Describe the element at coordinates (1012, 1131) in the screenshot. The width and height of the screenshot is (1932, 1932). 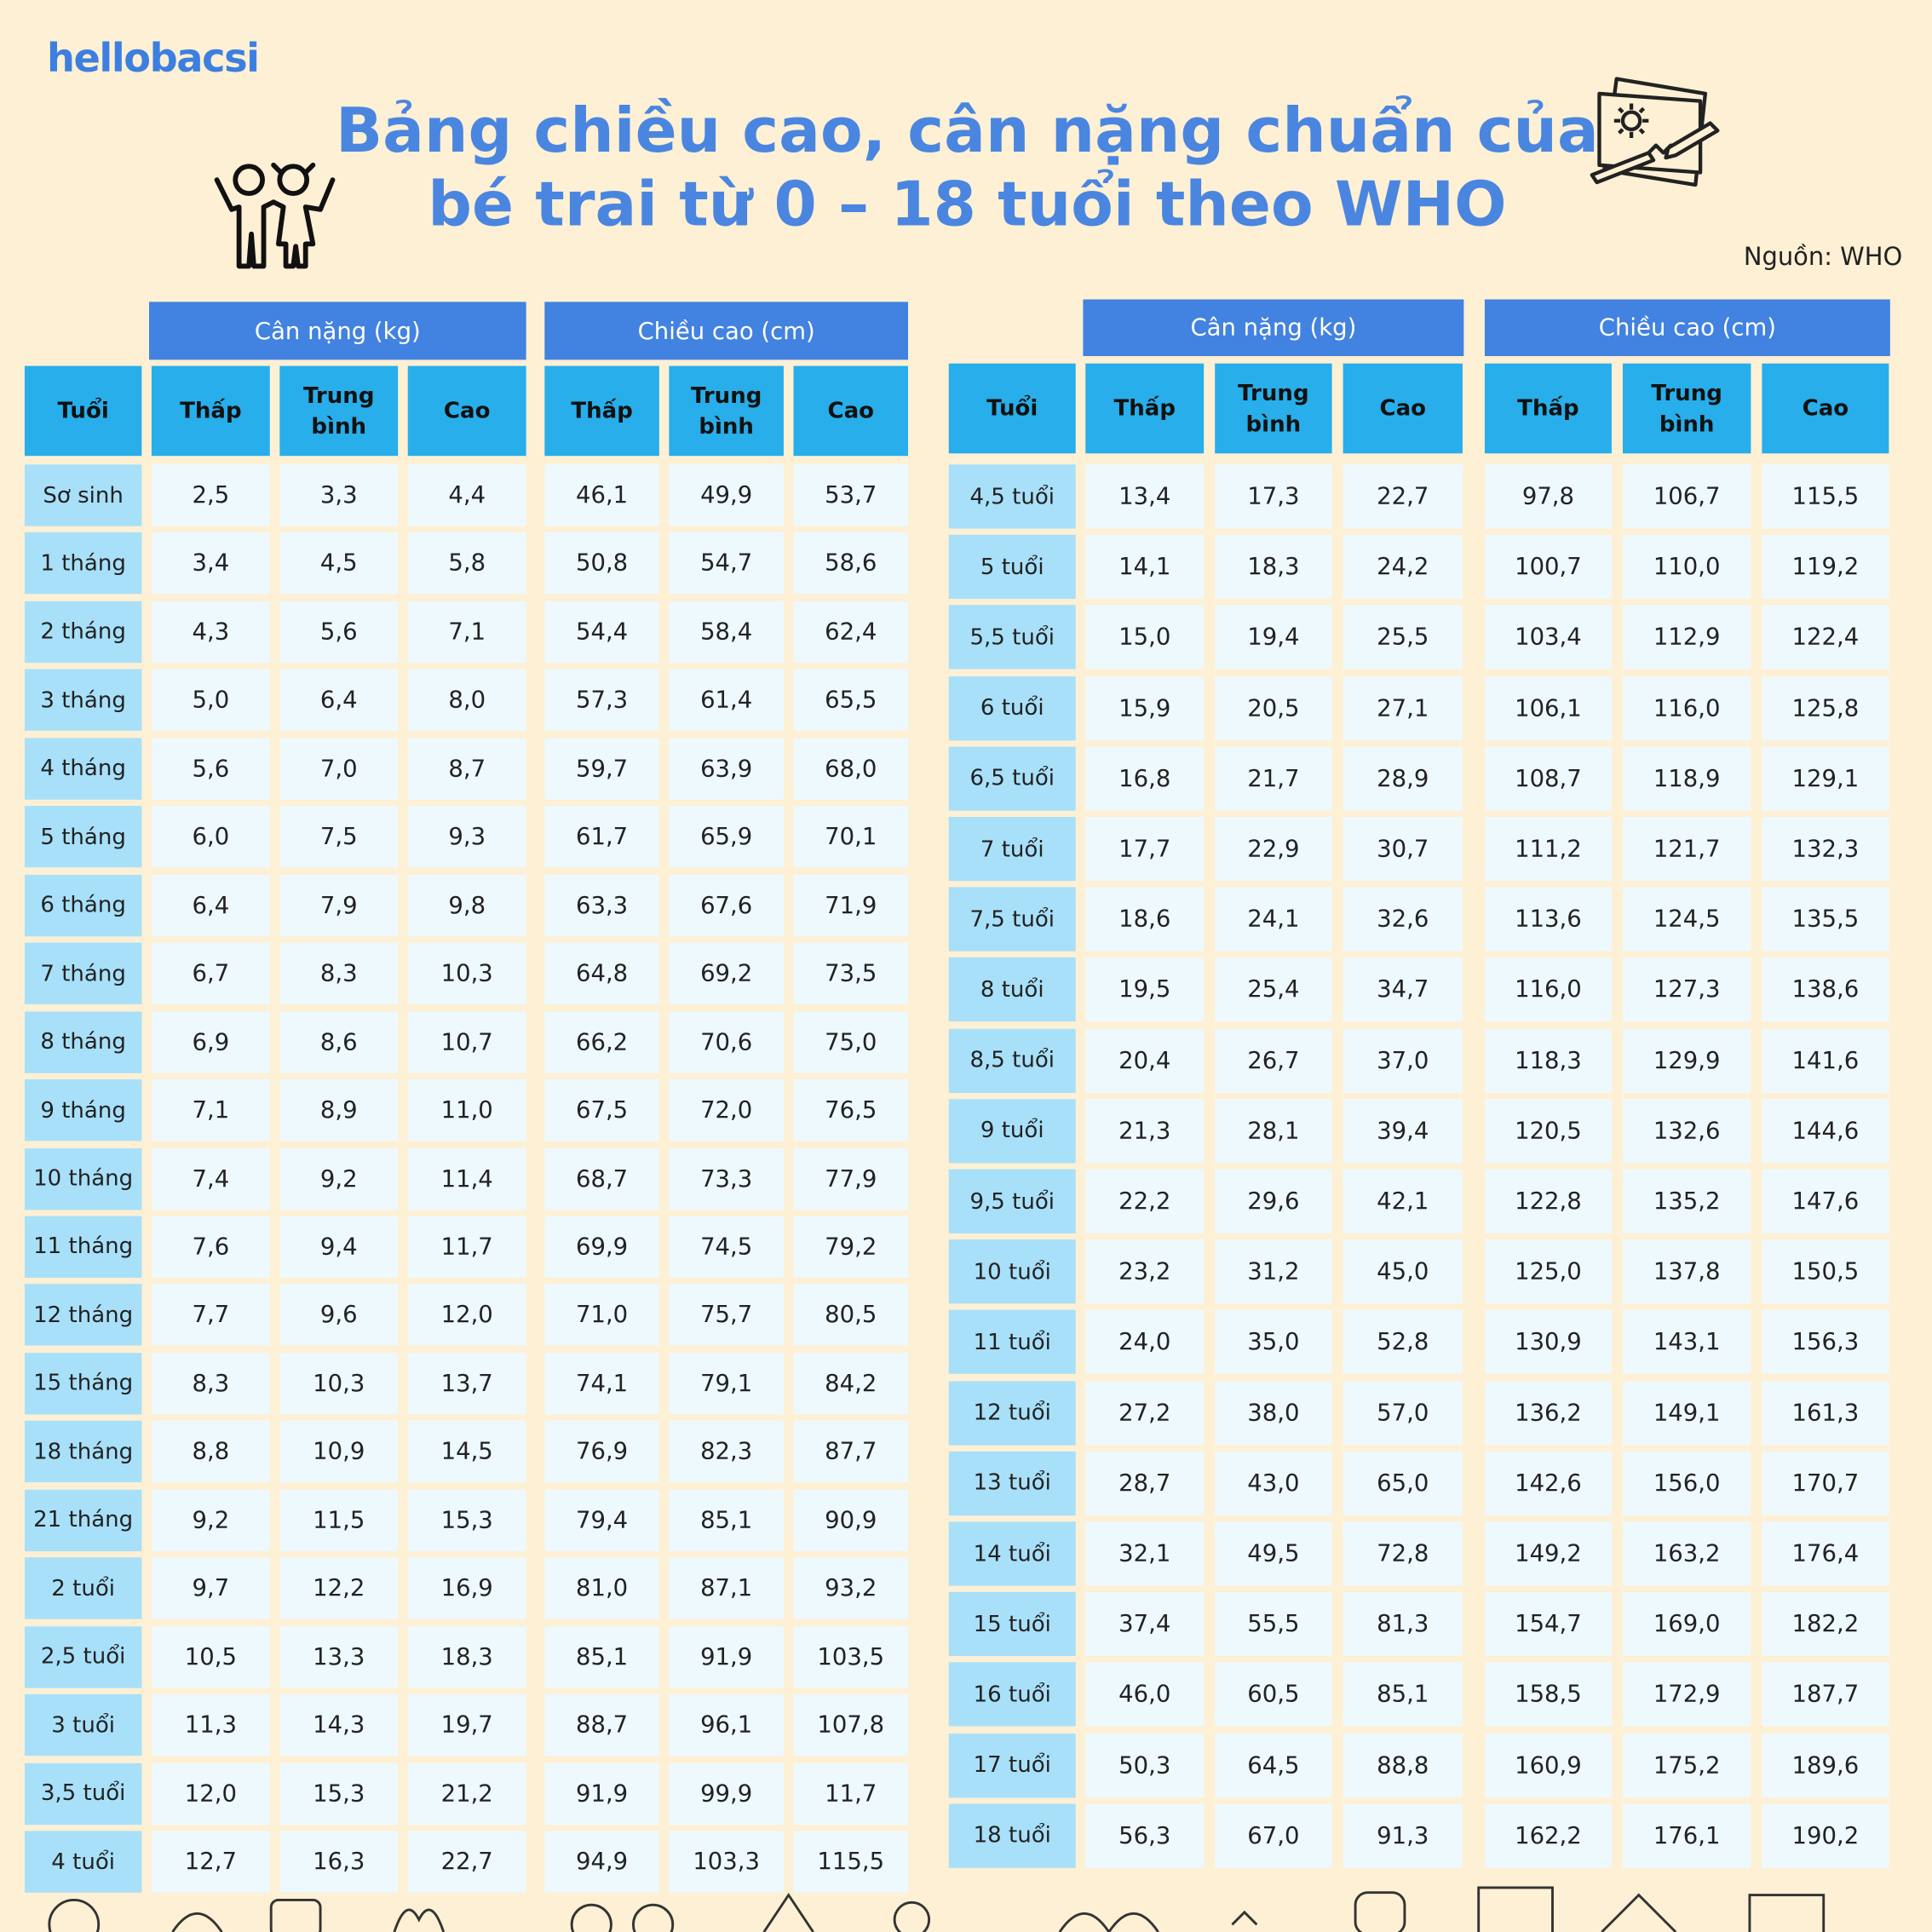
I see `age-cell: 9 tuổi` at that location.